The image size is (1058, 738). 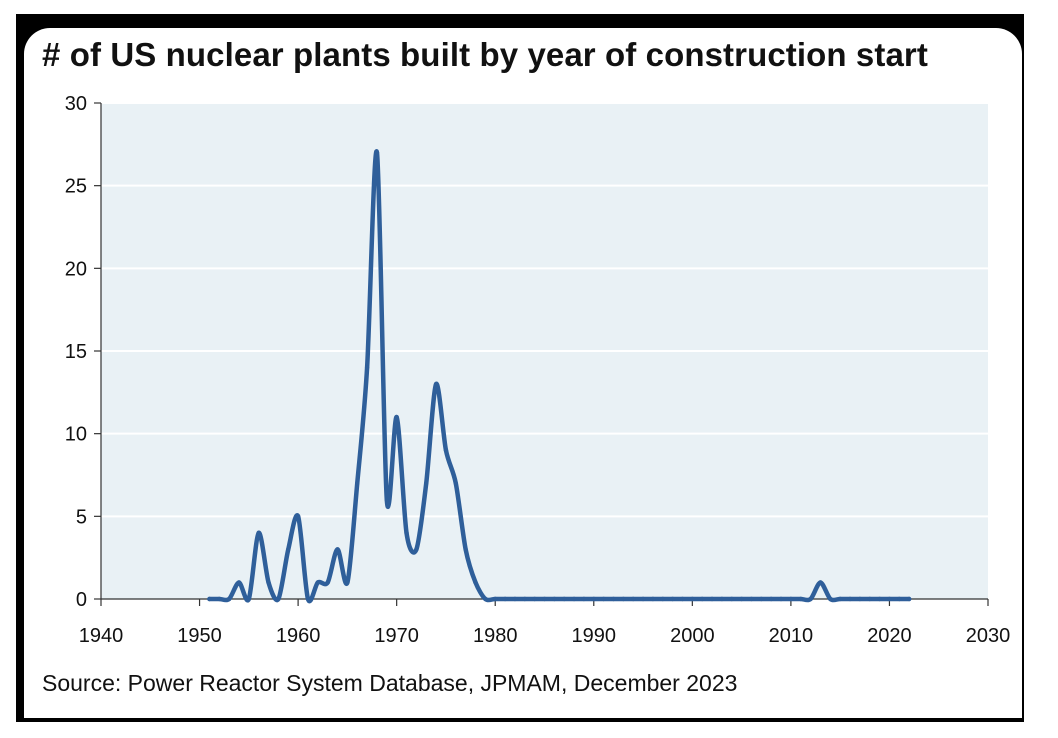 What do you see at coordinates (791, 636) in the screenshot?
I see `x-tick-label: 2010` at bounding box center [791, 636].